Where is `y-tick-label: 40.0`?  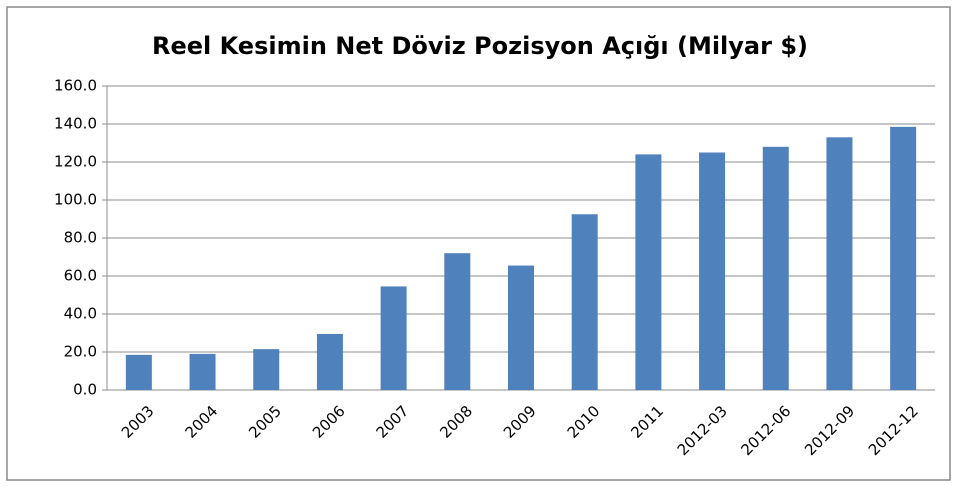
y-tick-label: 40.0 is located at coordinates (80, 314).